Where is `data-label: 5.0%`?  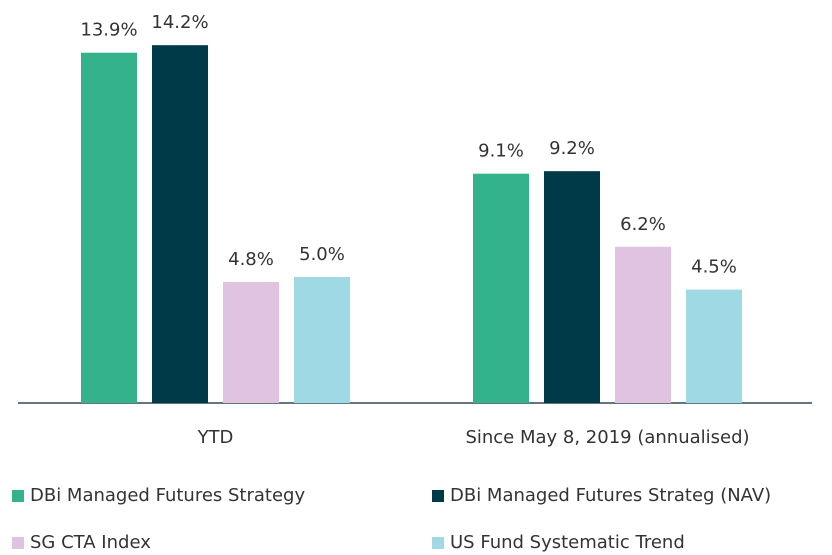 data-label: 5.0% is located at coordinates (322, 254).